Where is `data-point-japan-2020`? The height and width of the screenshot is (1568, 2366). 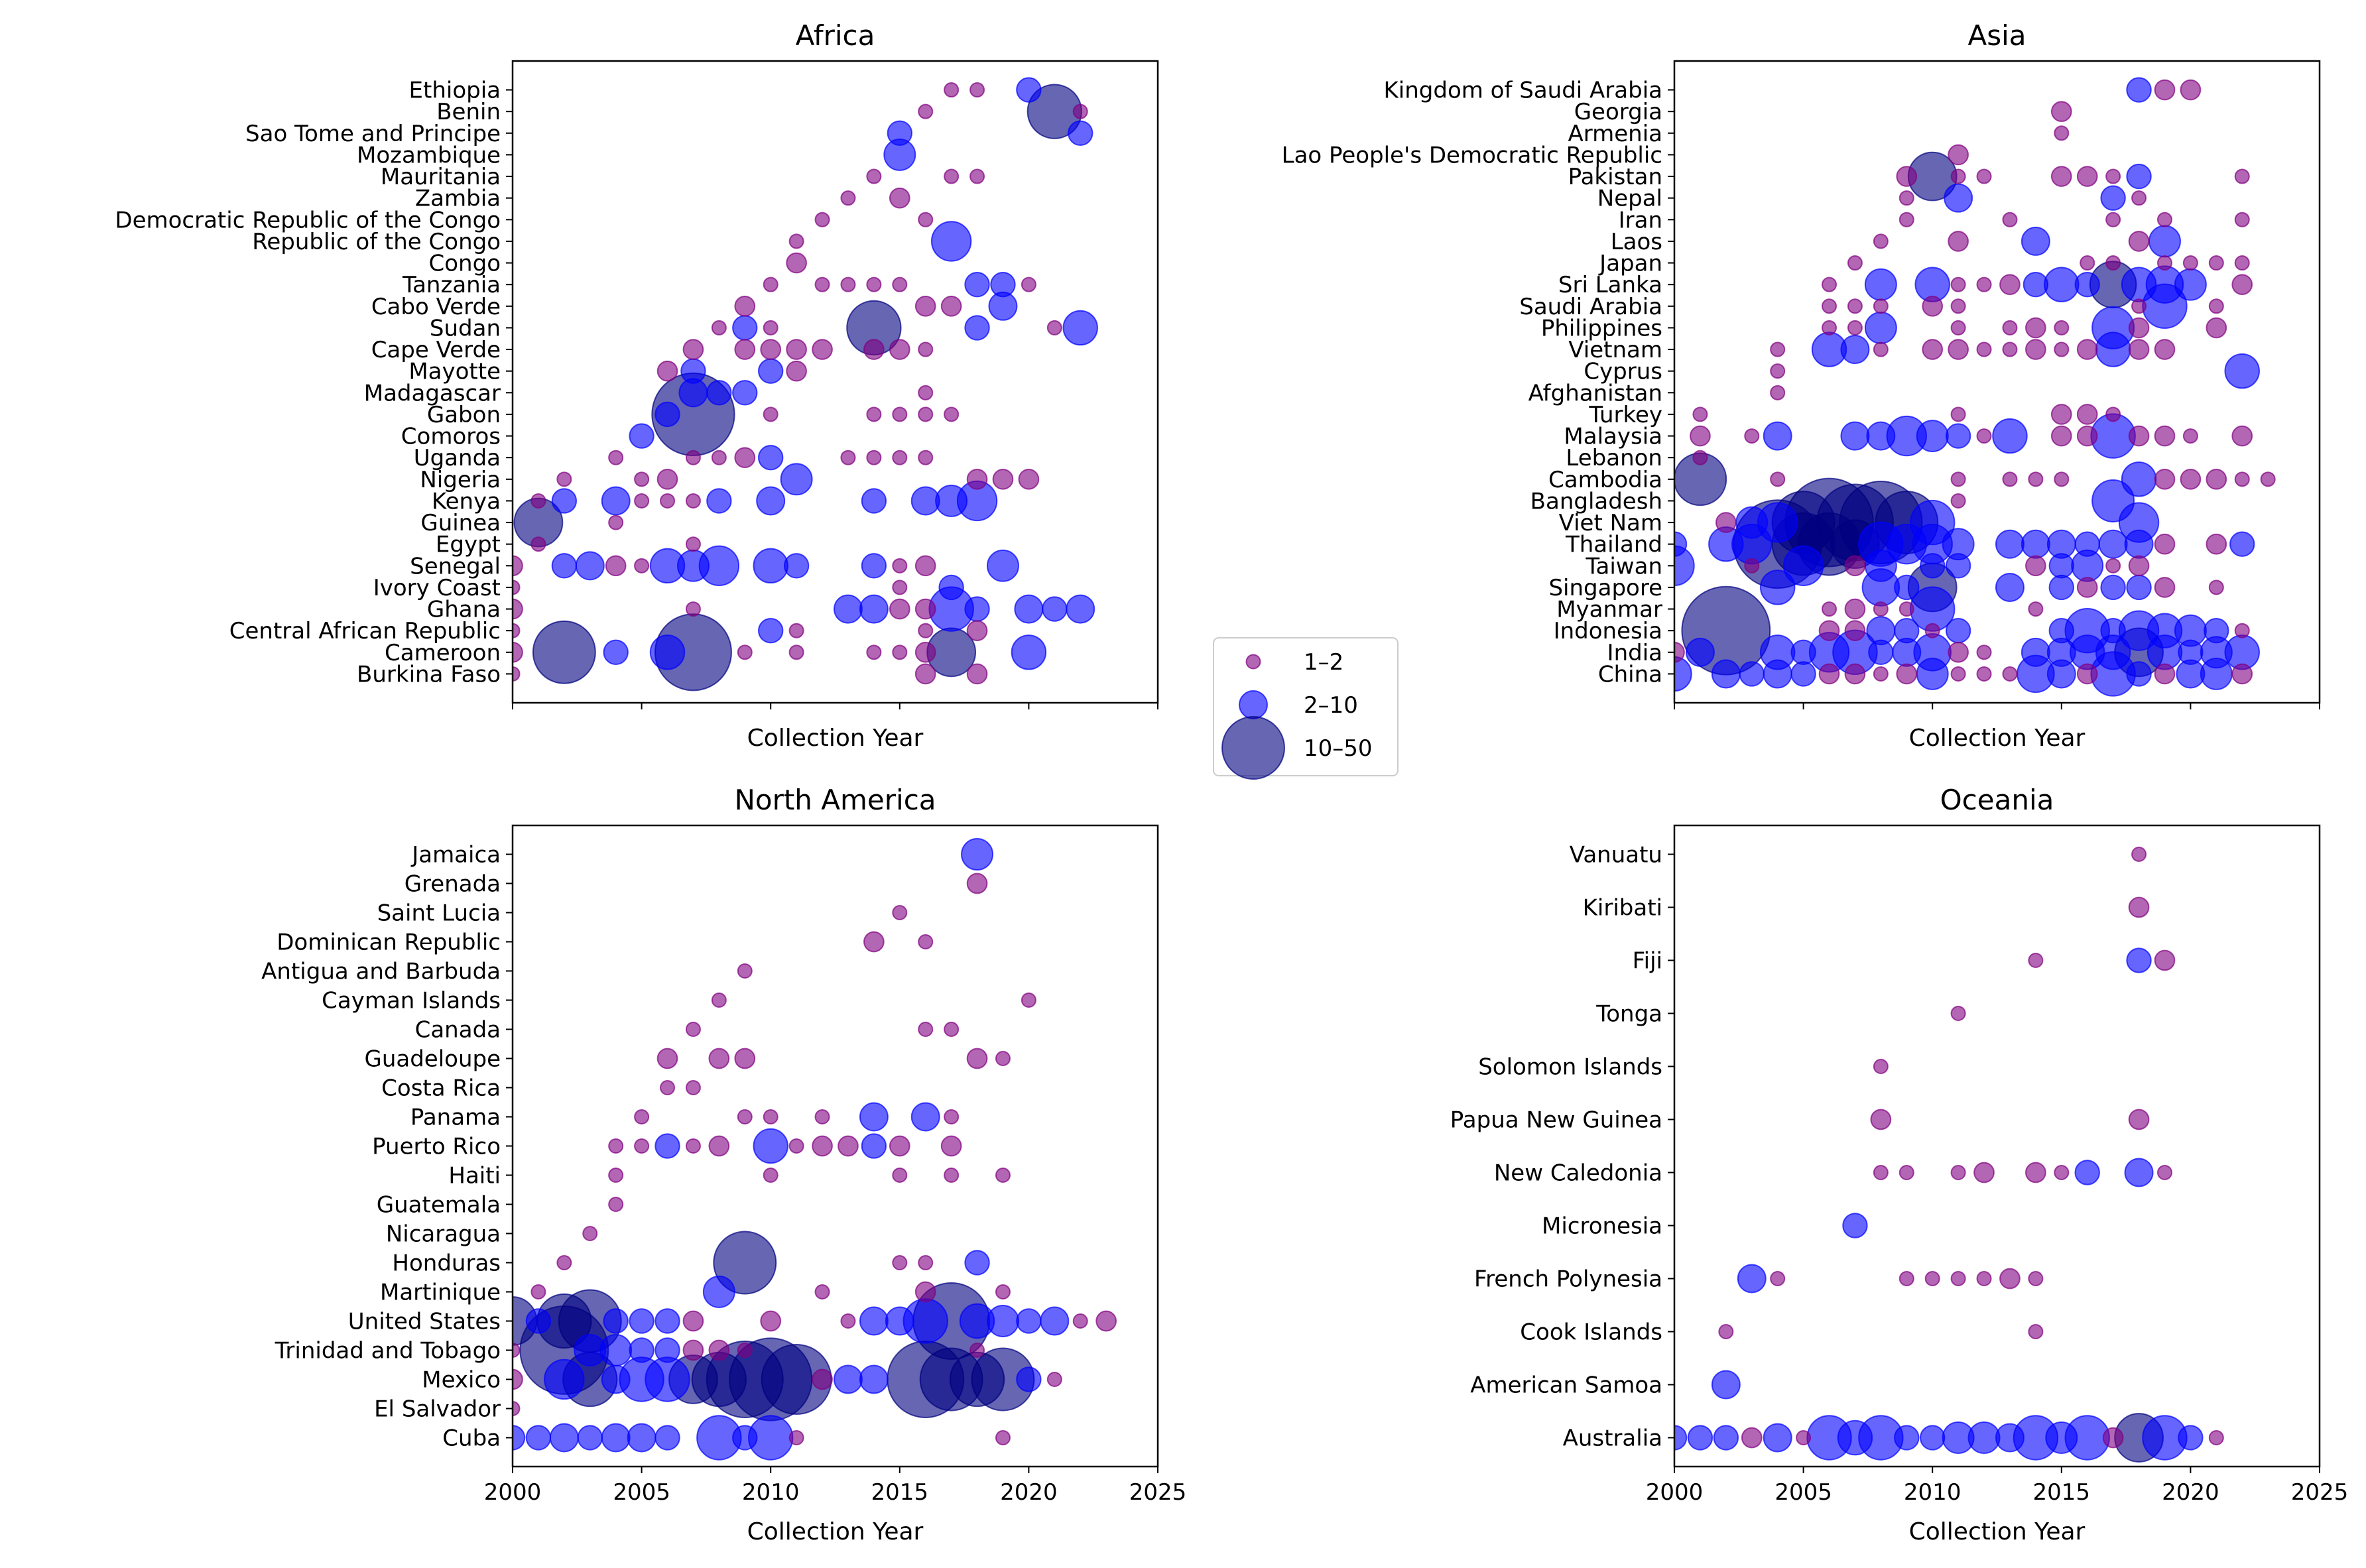 data-point-japan-2020 is located at coordinates (2190, 263).